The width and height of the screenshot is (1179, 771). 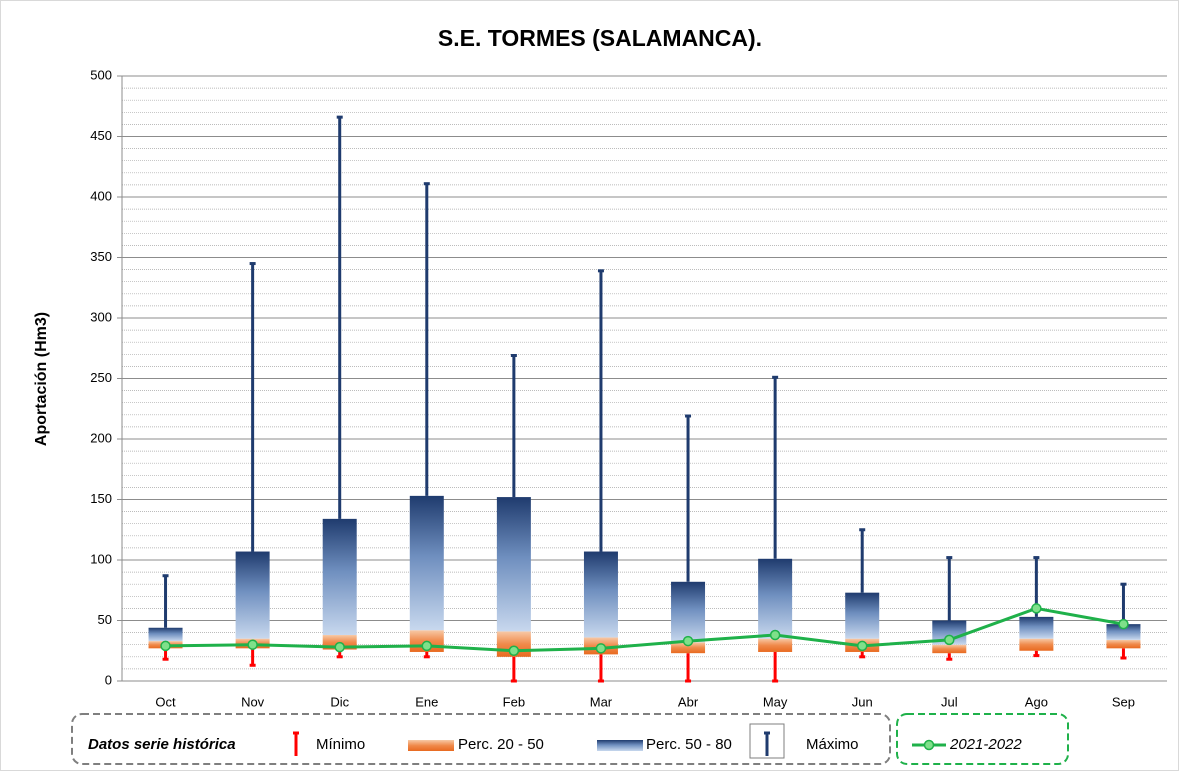 I want to click on y-tick-label: 100, so click(x=101, y=558).